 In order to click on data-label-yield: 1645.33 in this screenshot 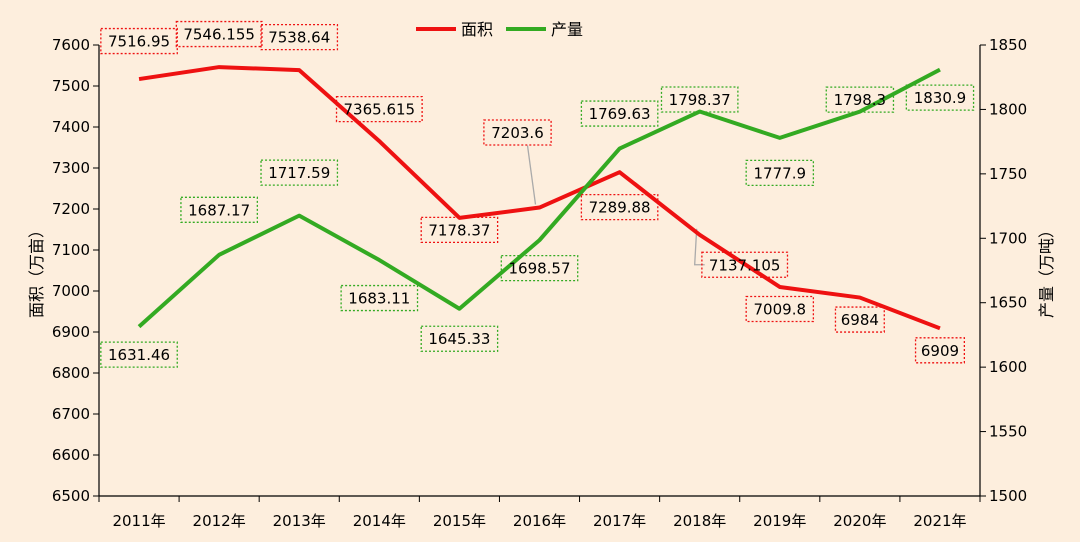, I will do `click(459, 338)`.